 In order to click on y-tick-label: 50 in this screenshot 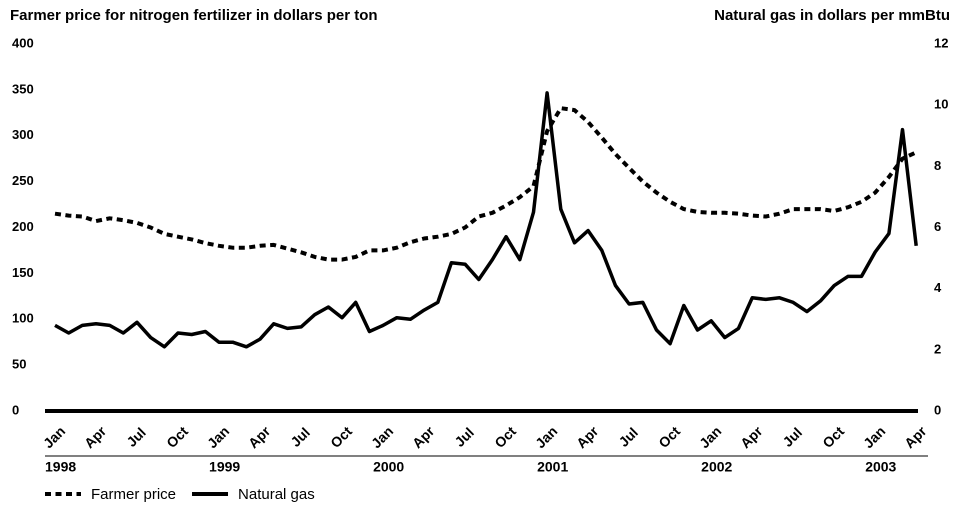, I will do `click(19, 364)`.